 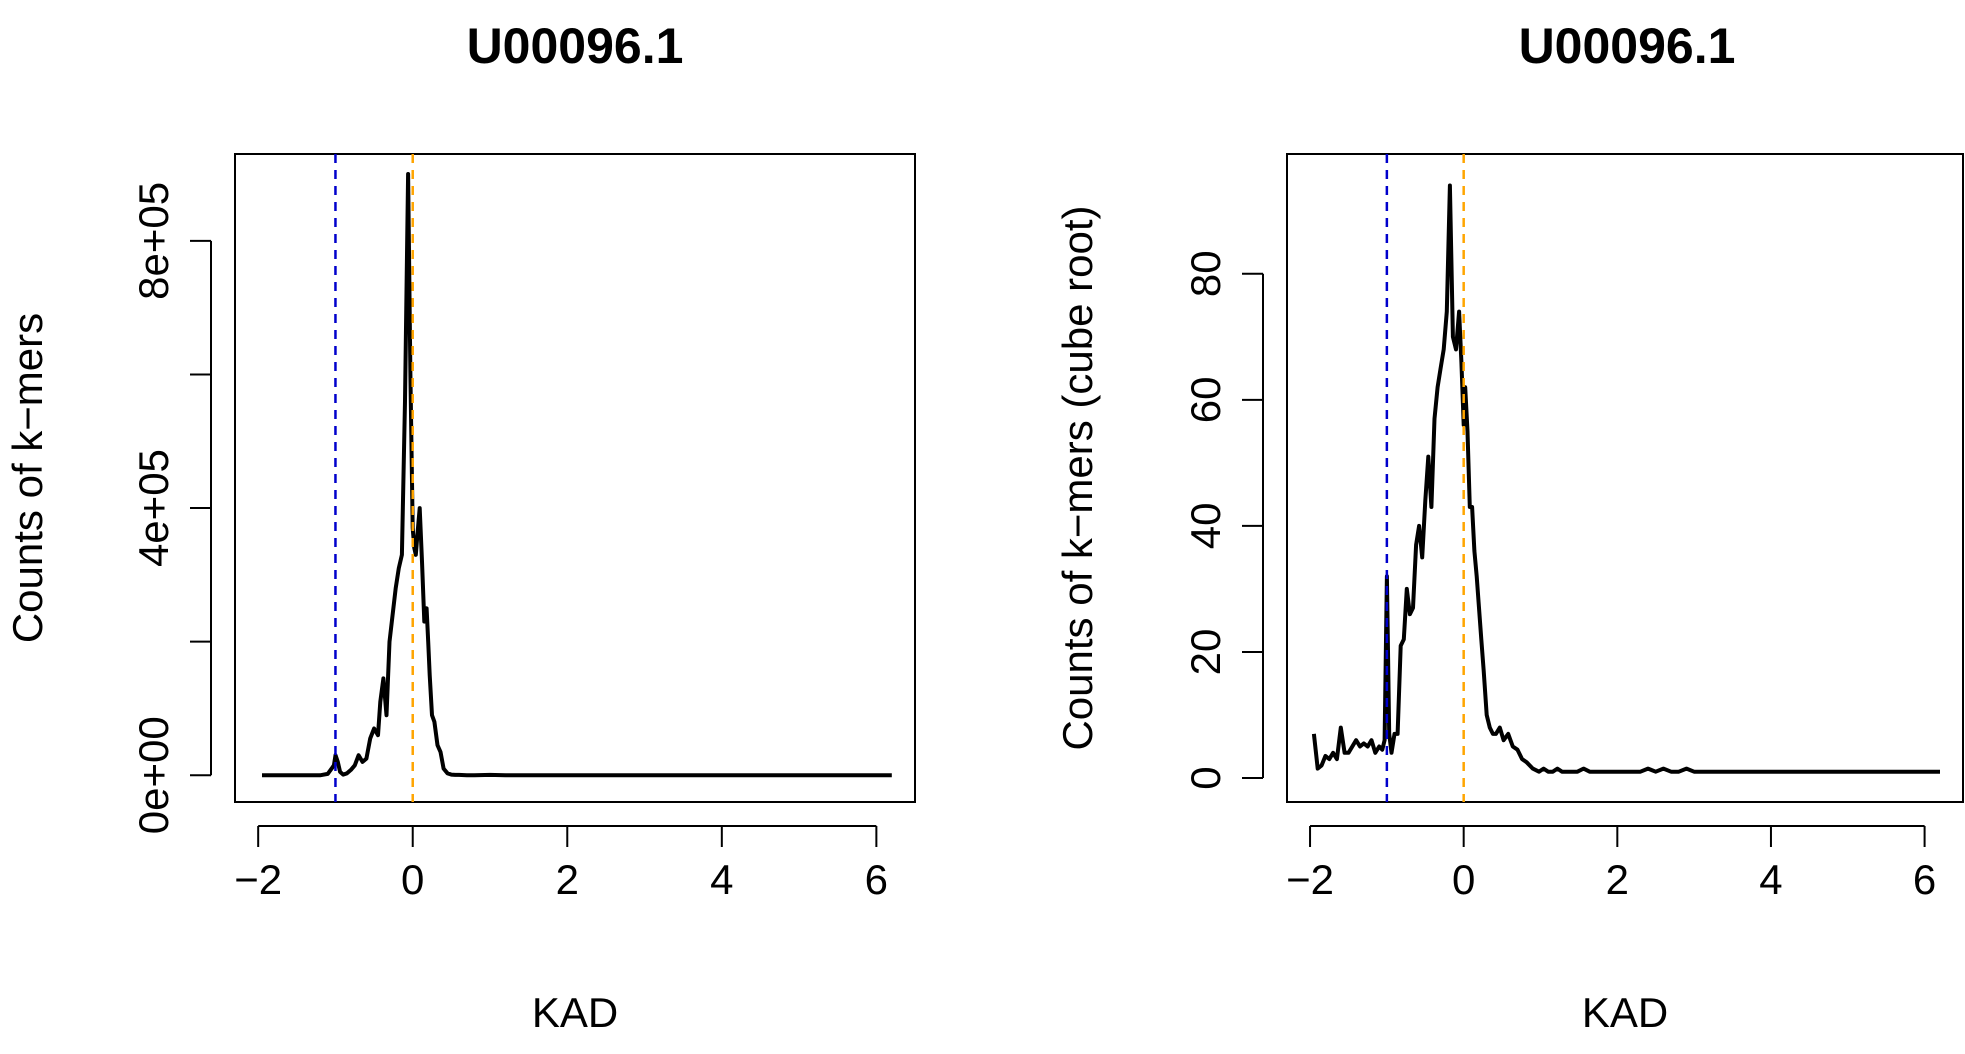 I want to click on y-axis-label: Counts of k−mers, so click(x=27, y=478).